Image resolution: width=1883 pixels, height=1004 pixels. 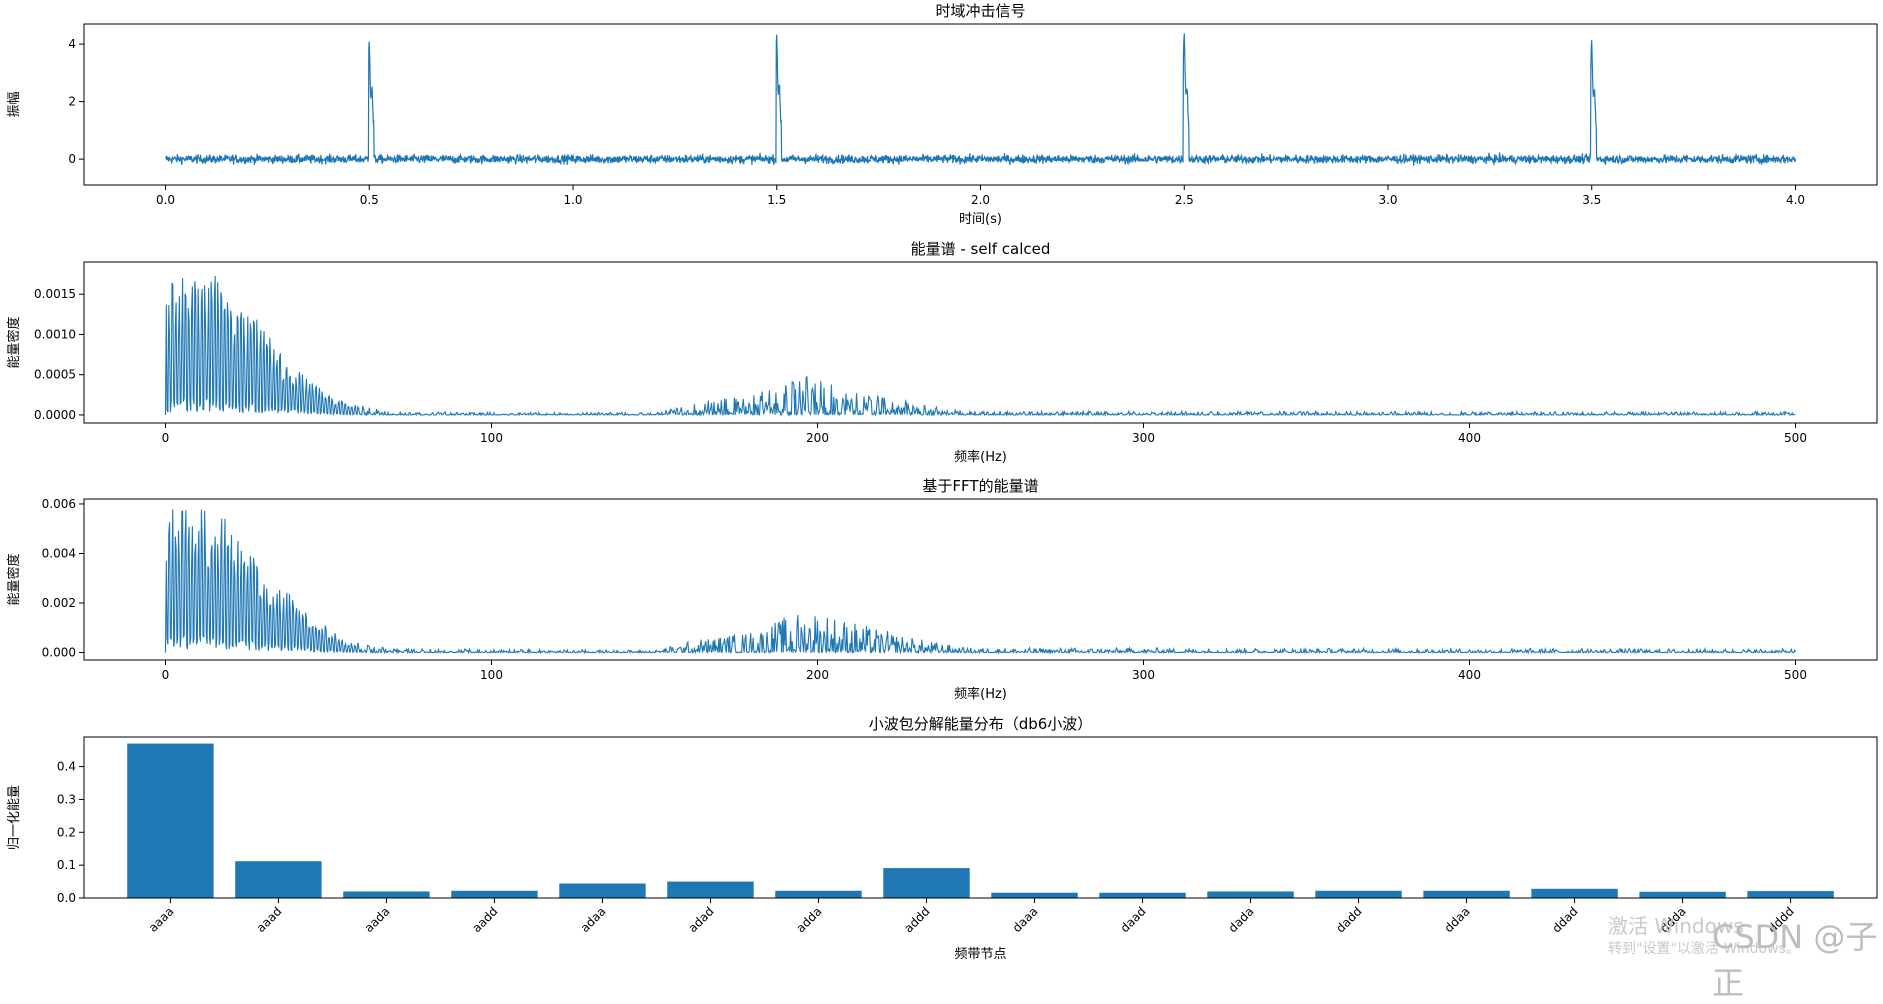 What do you see at coordinates (166, 438) in the screenshot?
I see `self-spectrum-xtick-label: 0` at bounding box center [166, 438].